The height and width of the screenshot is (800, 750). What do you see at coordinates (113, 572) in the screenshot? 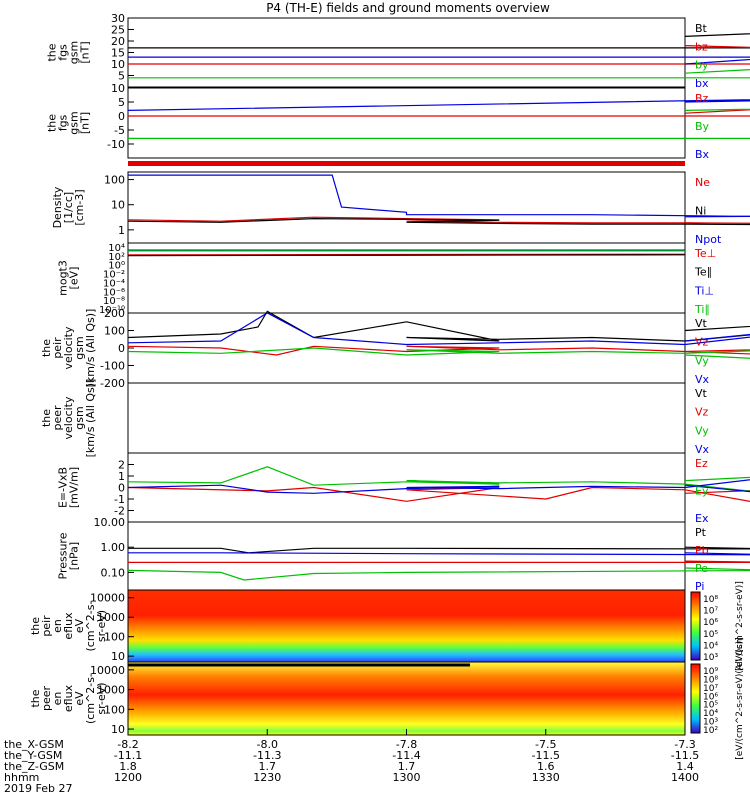
I see `y-tick-label: 0.10` at bounding box center [113, 572].